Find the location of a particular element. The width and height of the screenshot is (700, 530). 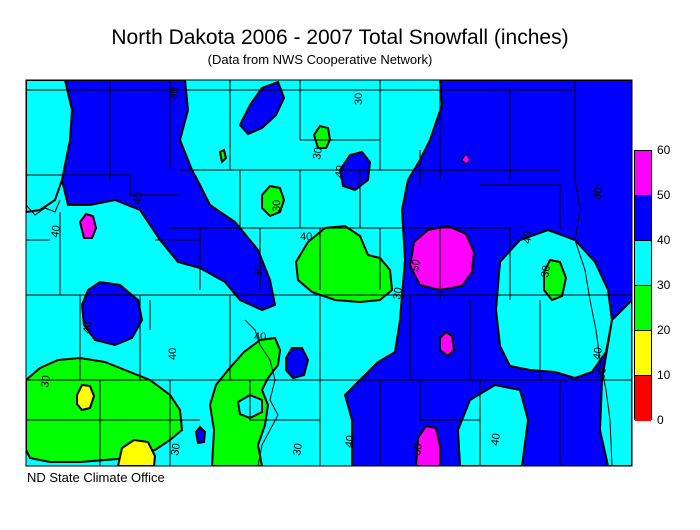

region-10-20-southwest is located at coordinates (86, 397).